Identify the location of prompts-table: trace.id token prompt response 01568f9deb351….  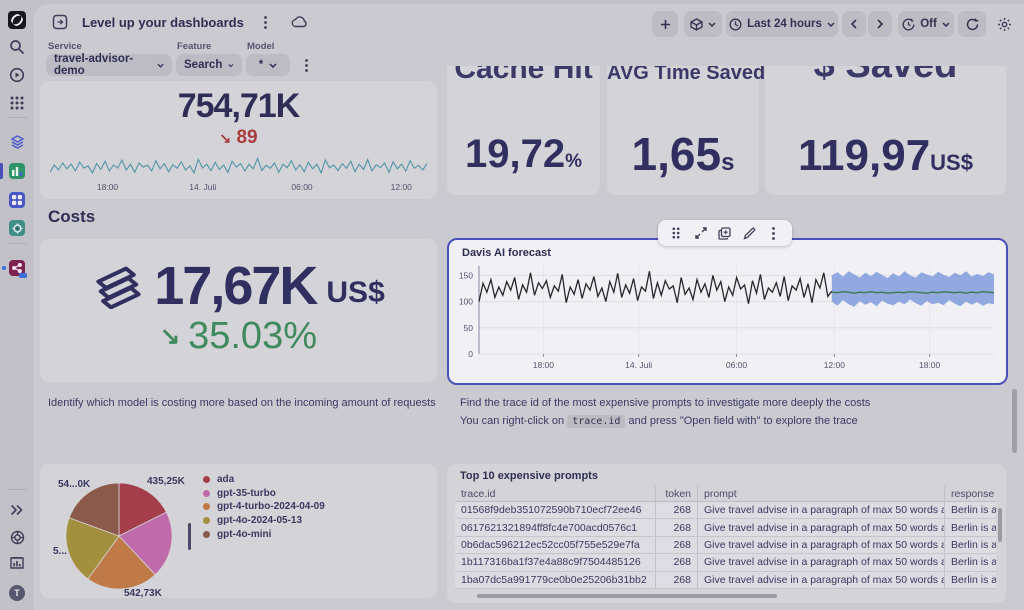
(725, 537).